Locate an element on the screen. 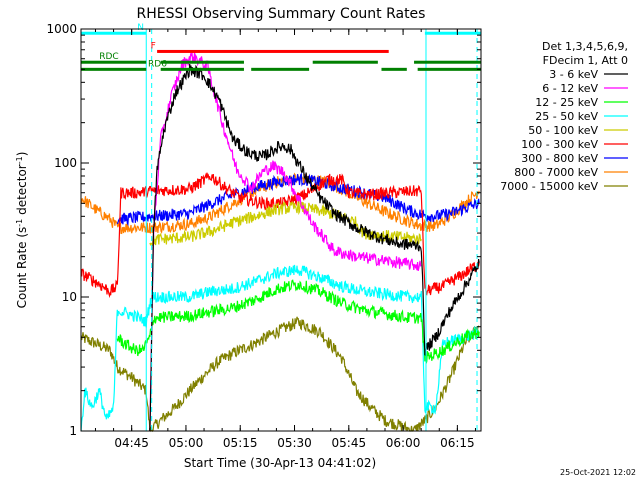 The width and height of the screenshot is (640, 480). flag-label-rd6: RD6 is located at coordinates (157, 64).